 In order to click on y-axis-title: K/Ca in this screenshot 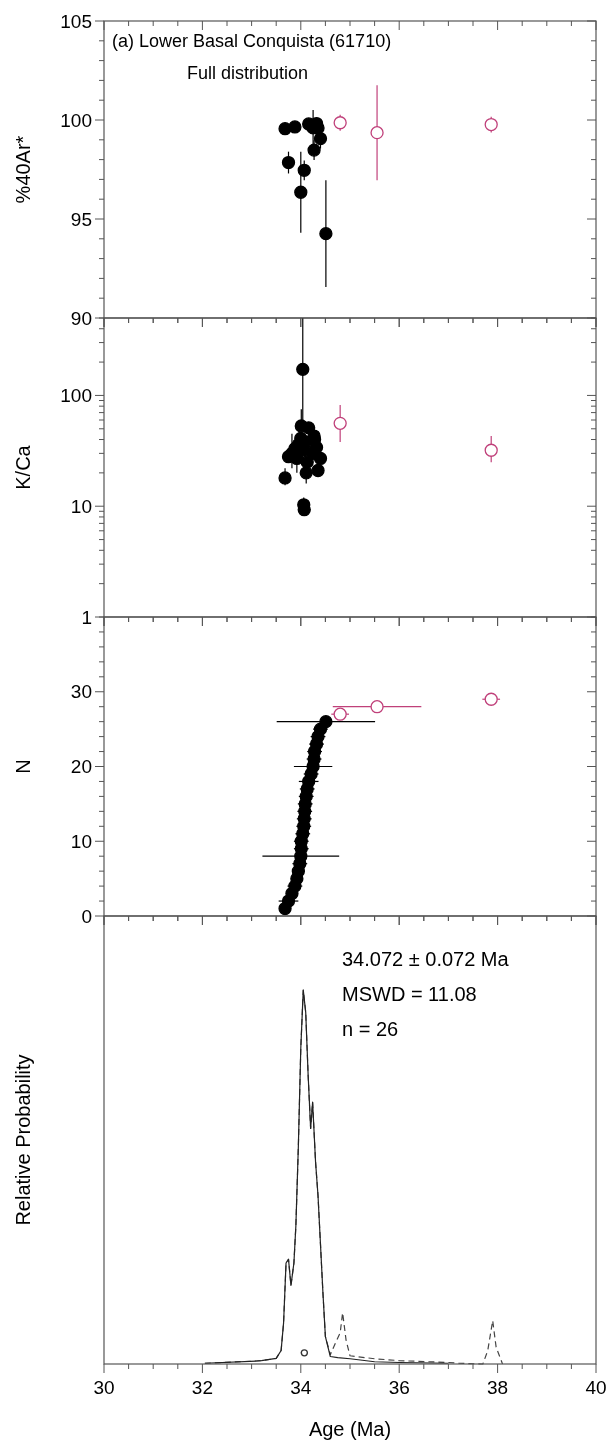, I will do `click(23, 467)`.